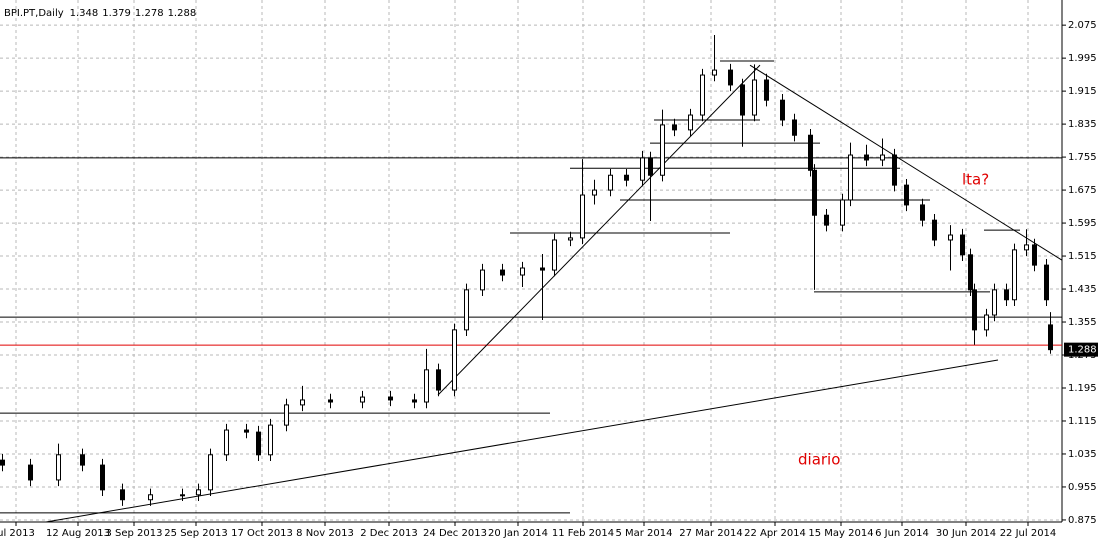  Describe the element at coordinates (643, 533) in the screenshot. I see `x-tick-label: 5 Mar 2014` at that location.